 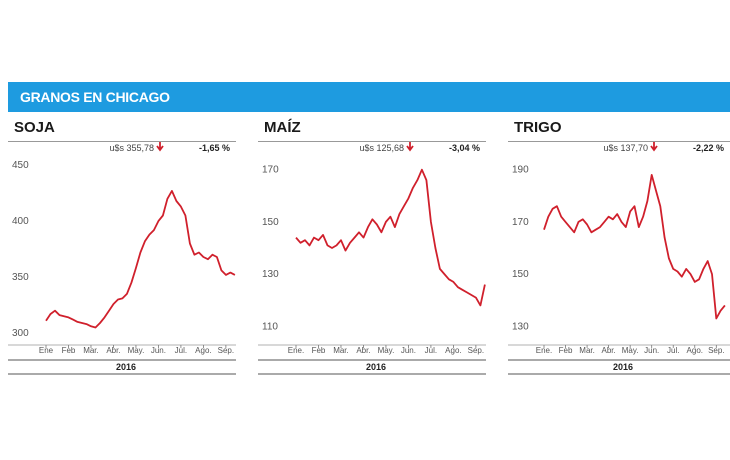 What do you see at coordinates (131, 148) in the screenshot?
I see `price-label: u$s 355,78` at bounding box center [131, 148].